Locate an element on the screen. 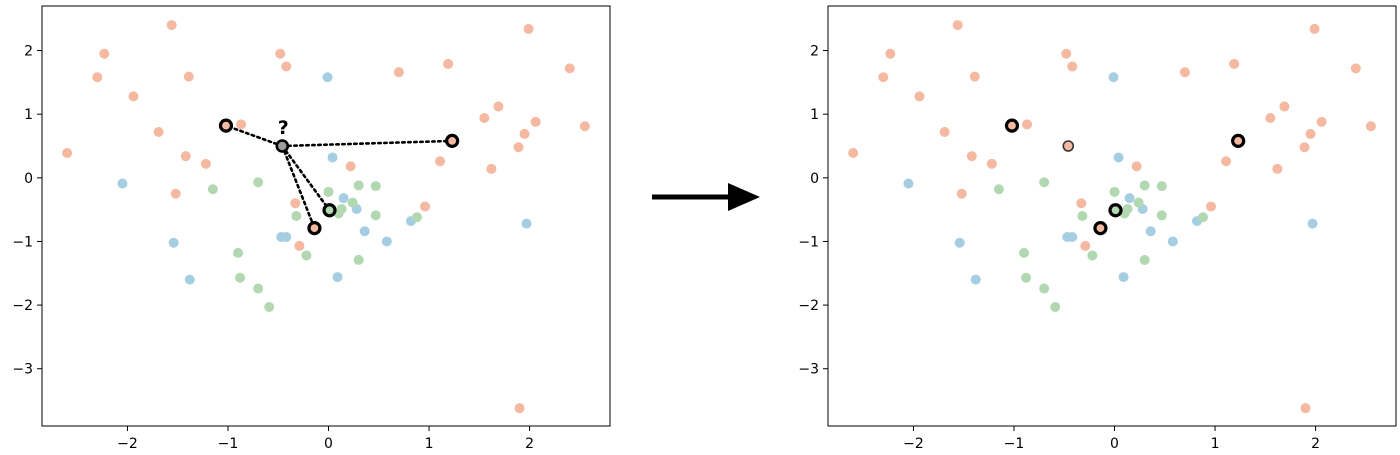  query-point is located at coordinates (282, 146).